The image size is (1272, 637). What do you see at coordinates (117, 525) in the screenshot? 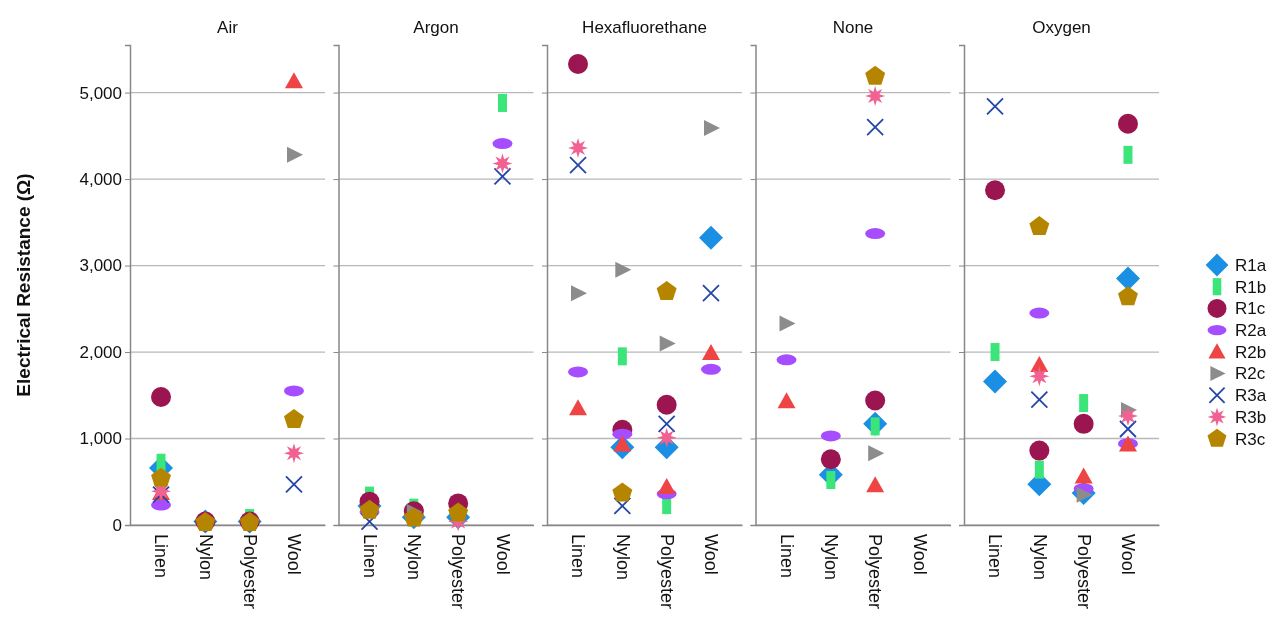
I see `y-tick-label: 0` at bounding box center [117, 525].